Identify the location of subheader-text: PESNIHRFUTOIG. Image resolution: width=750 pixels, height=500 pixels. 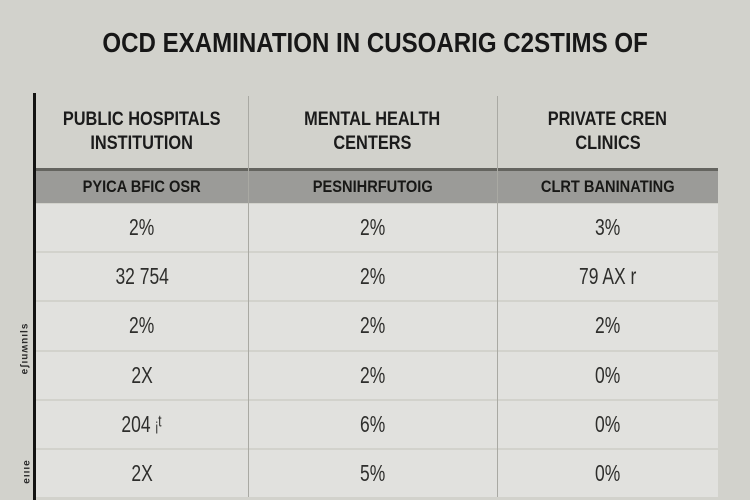
(372, 186).